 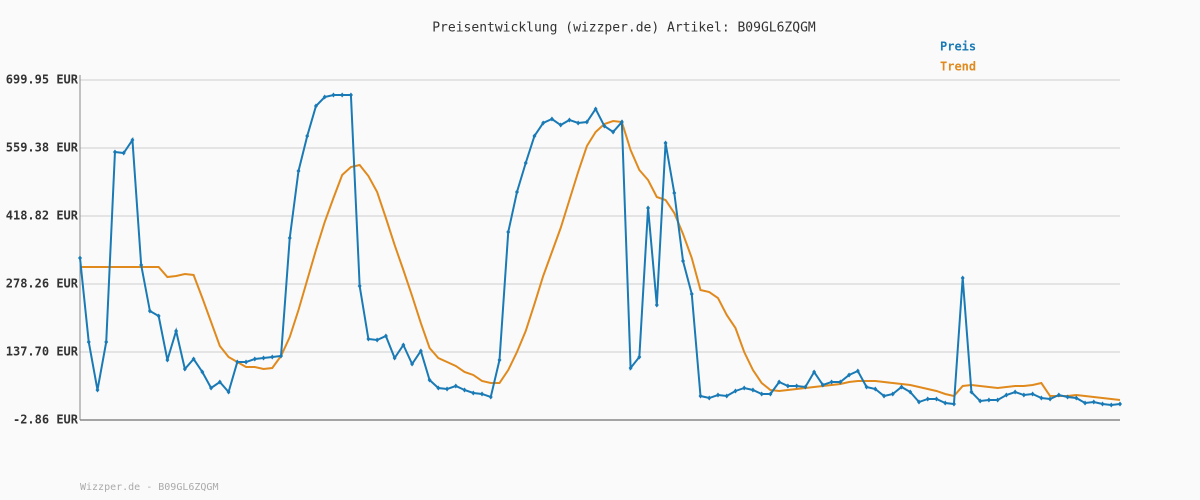 What do you see at coordinates (42, 148) in the screenshot?
I see `y-tick-label: 559.38 EUR` at bounding box center [42, 148].